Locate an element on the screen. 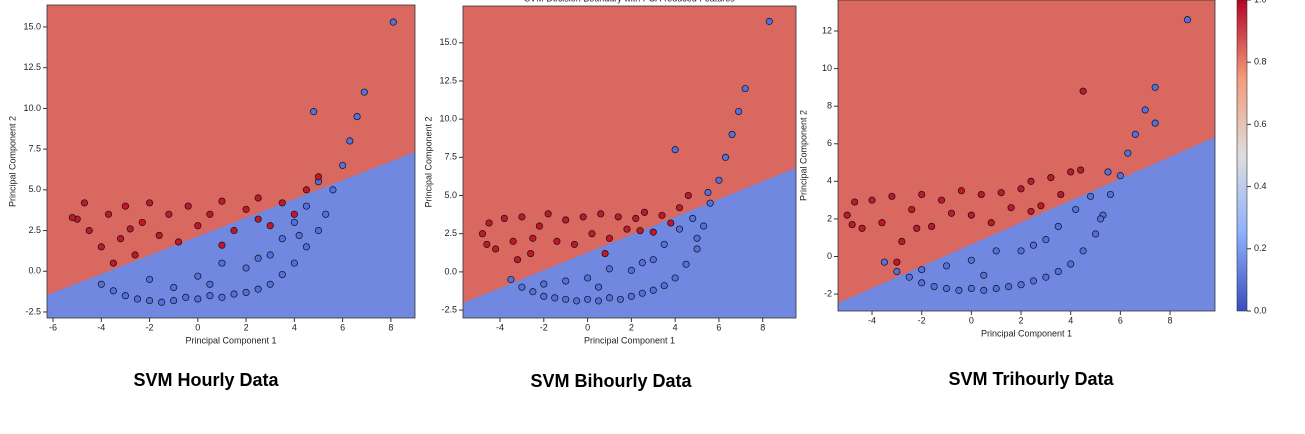 This screenshot has height=434, width=1305. y-tick-label: 8 is located at coordinates (829, 106).